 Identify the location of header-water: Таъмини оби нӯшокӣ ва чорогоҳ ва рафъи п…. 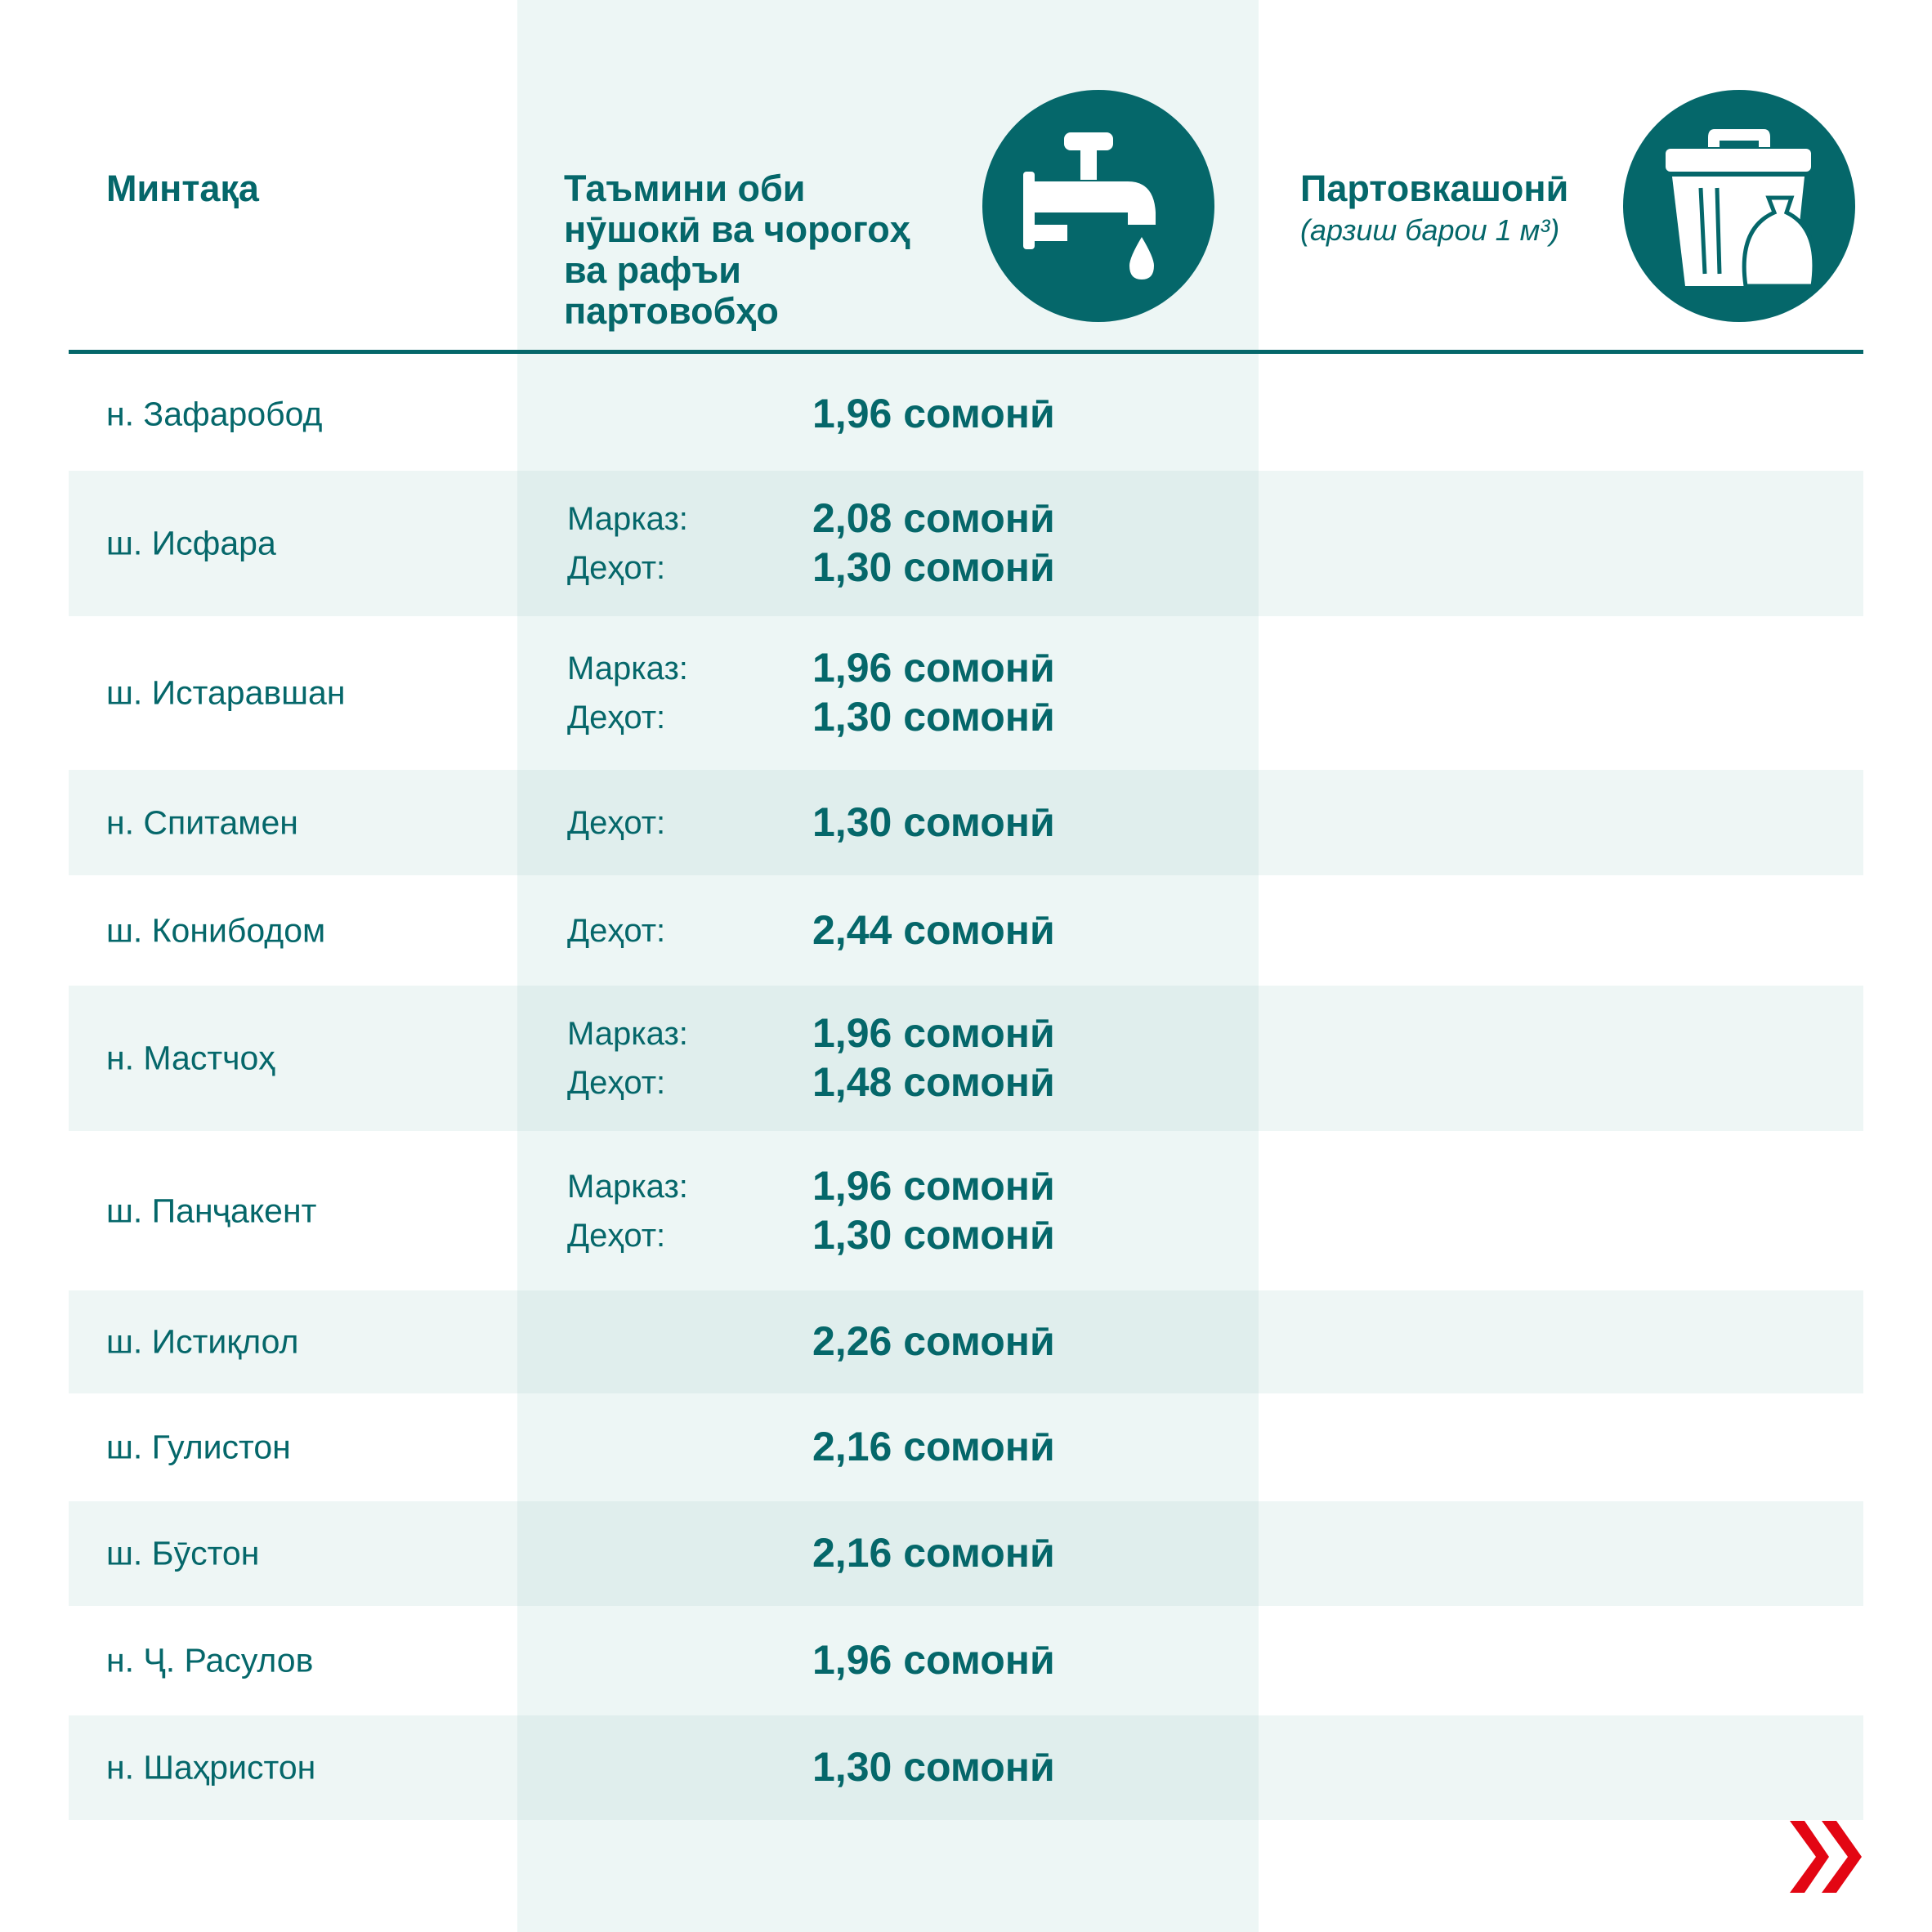
(737, 250).